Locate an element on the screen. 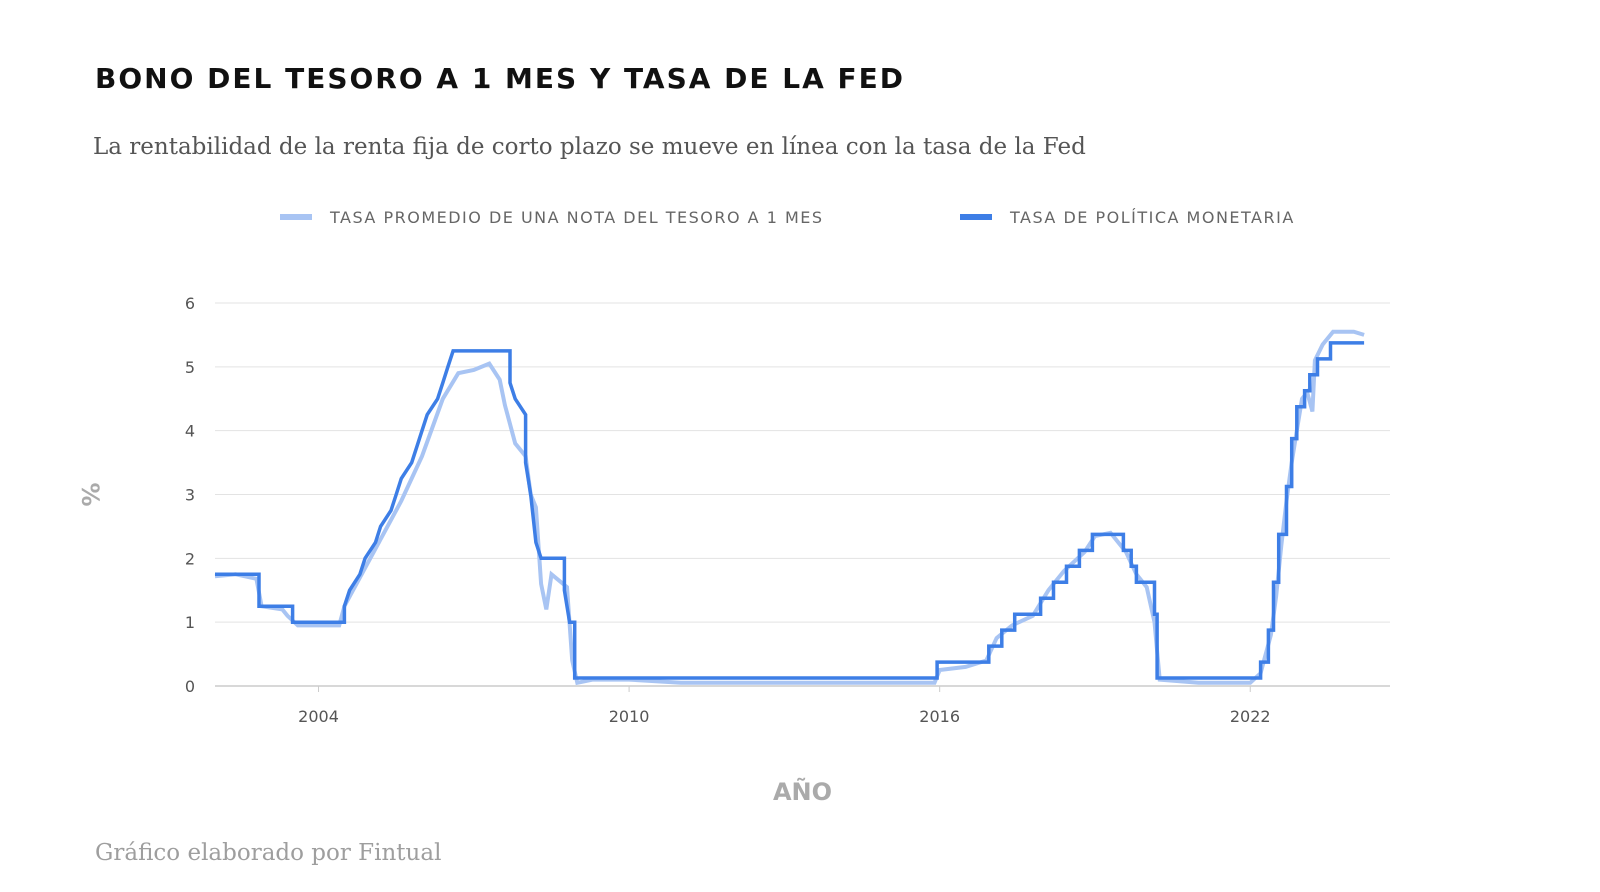 This screenshot has height=892, width=1600. legend-swatch-fed-rate is located at coordinates (976, 217).